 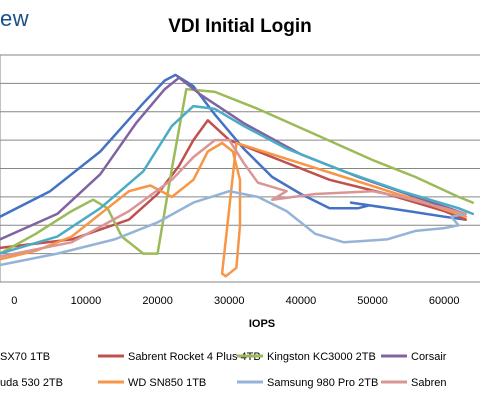 I want to click on x-tick-label: 10000, so click(x=86, y=301).